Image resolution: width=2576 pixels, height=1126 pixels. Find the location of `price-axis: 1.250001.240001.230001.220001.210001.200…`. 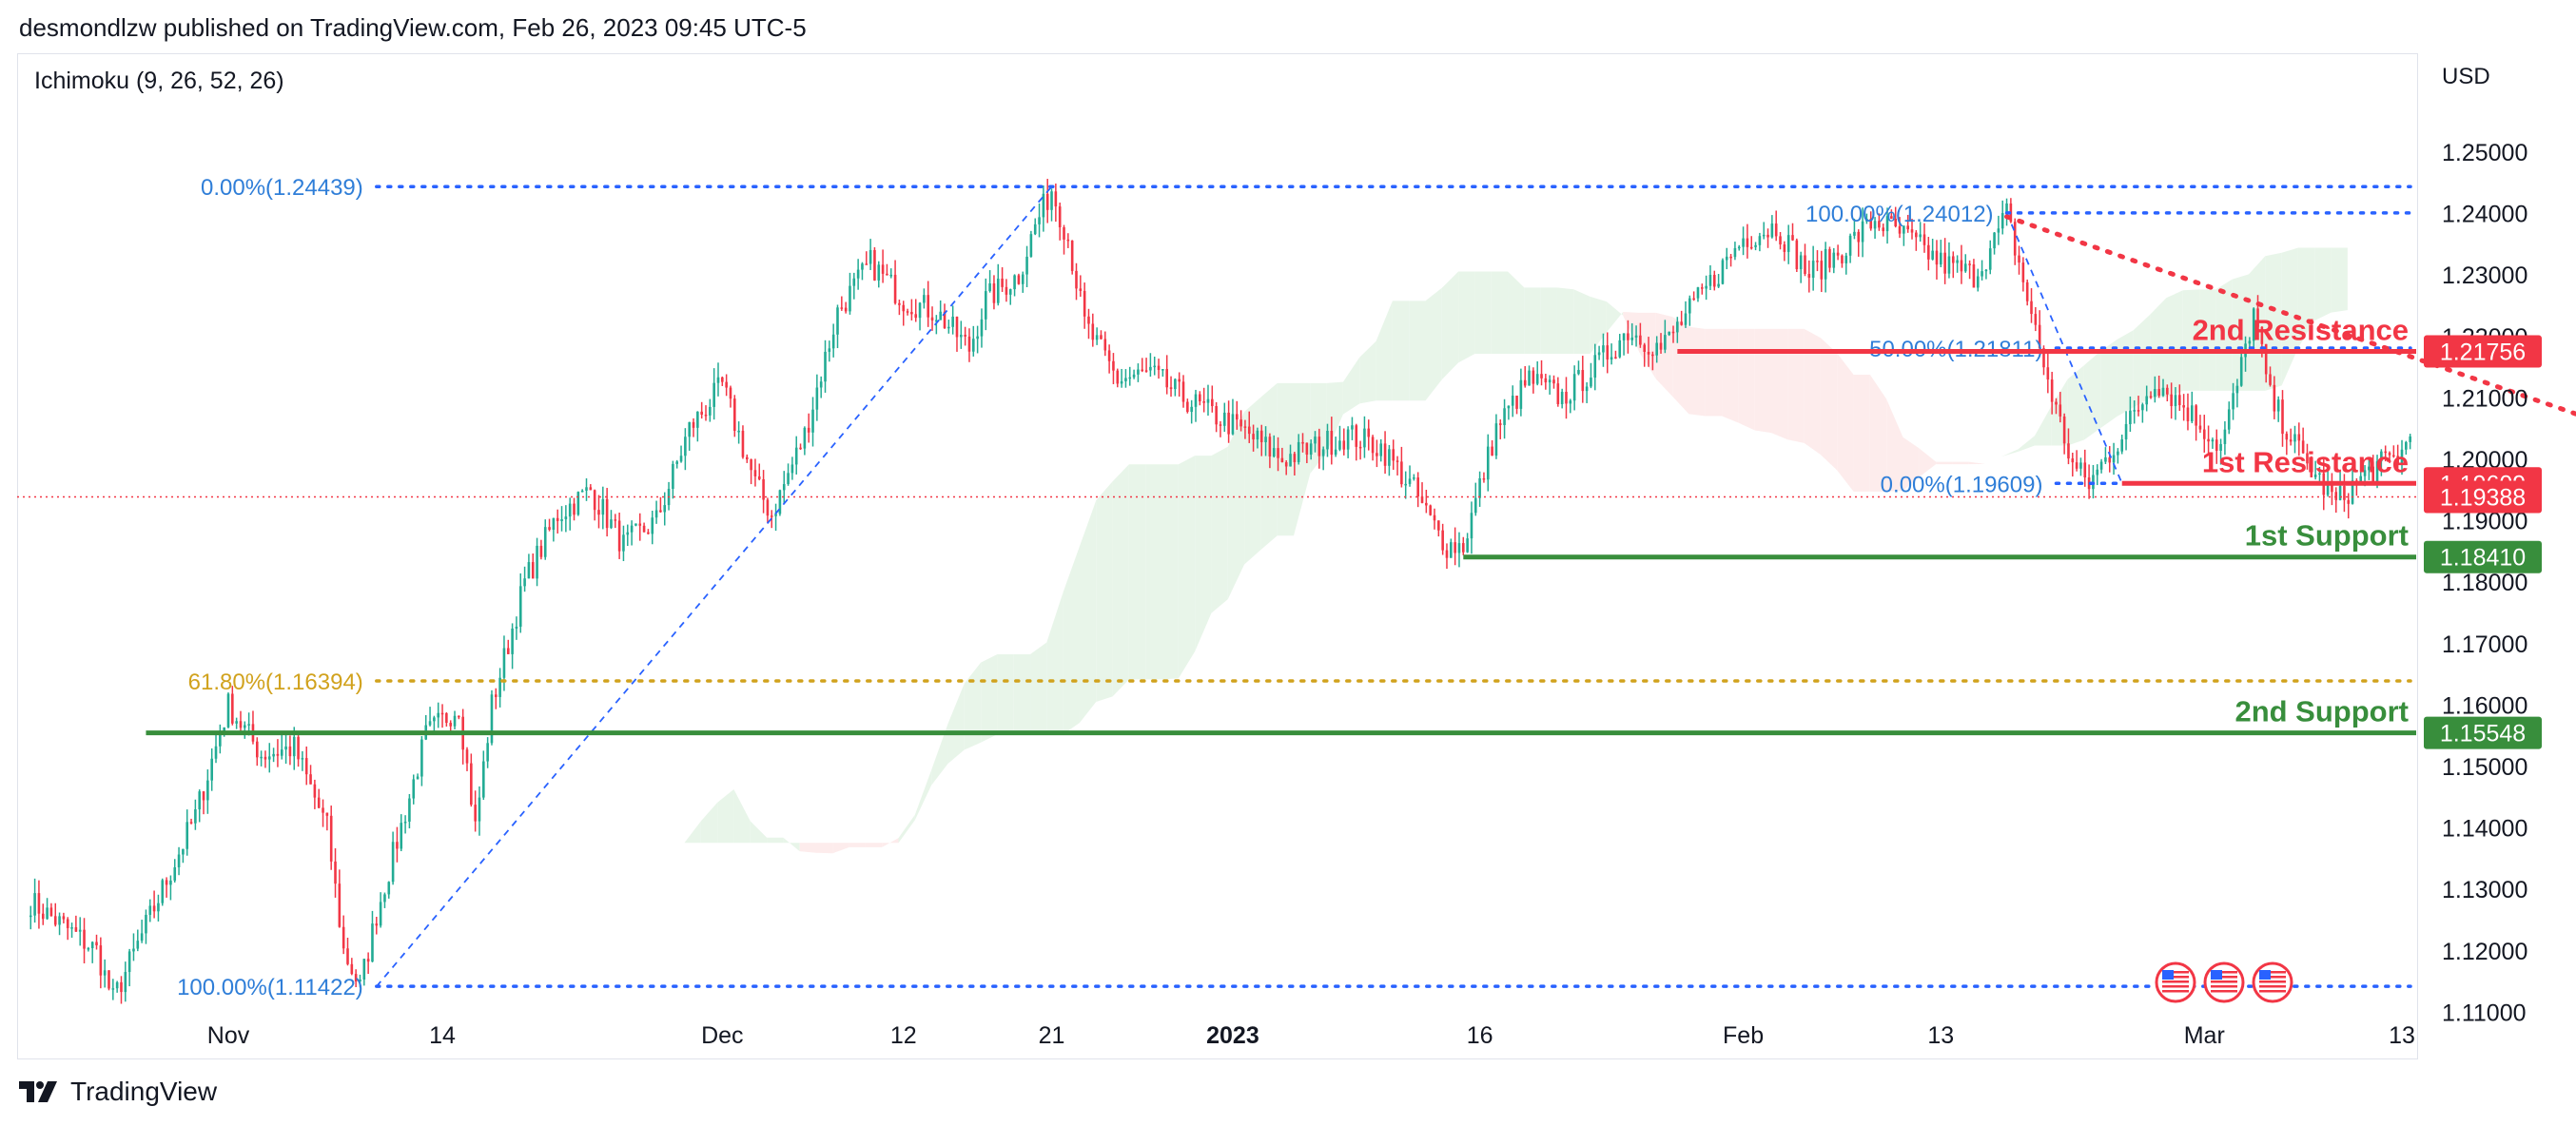

price-axis: 1.250001.240001.230001.220001.210001.200… is located at coordinates (2483, 583).